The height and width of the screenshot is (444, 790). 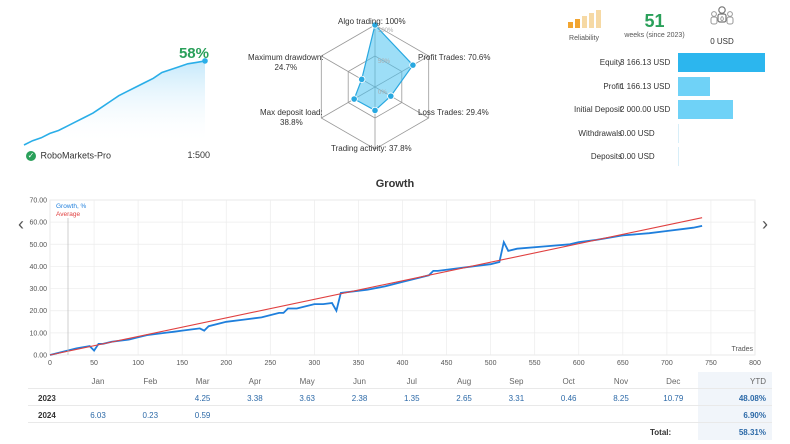 I want to click on year-label: 2024, so click(x=47, y=415).